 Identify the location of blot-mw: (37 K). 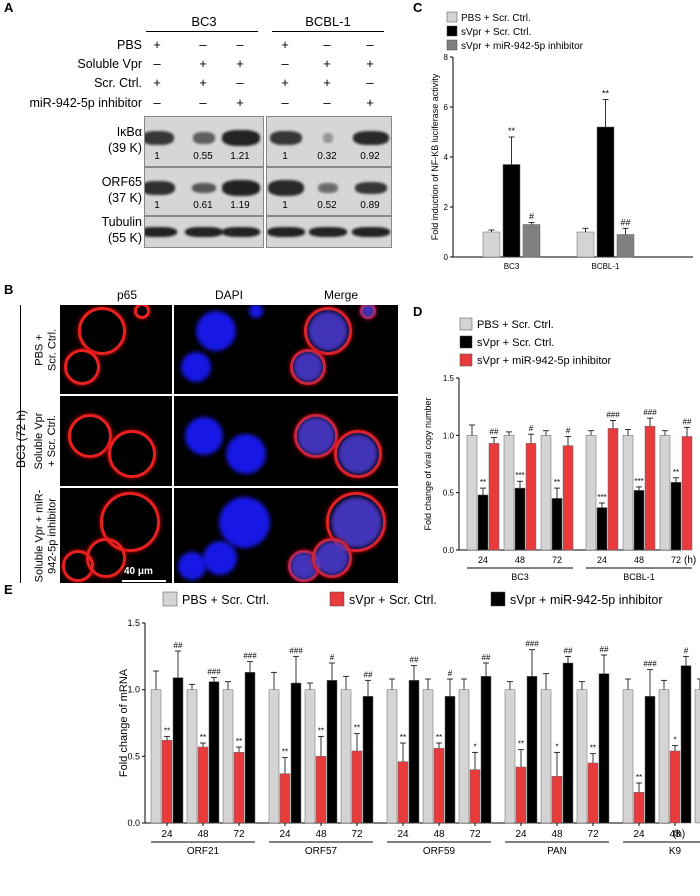
(124, 197).